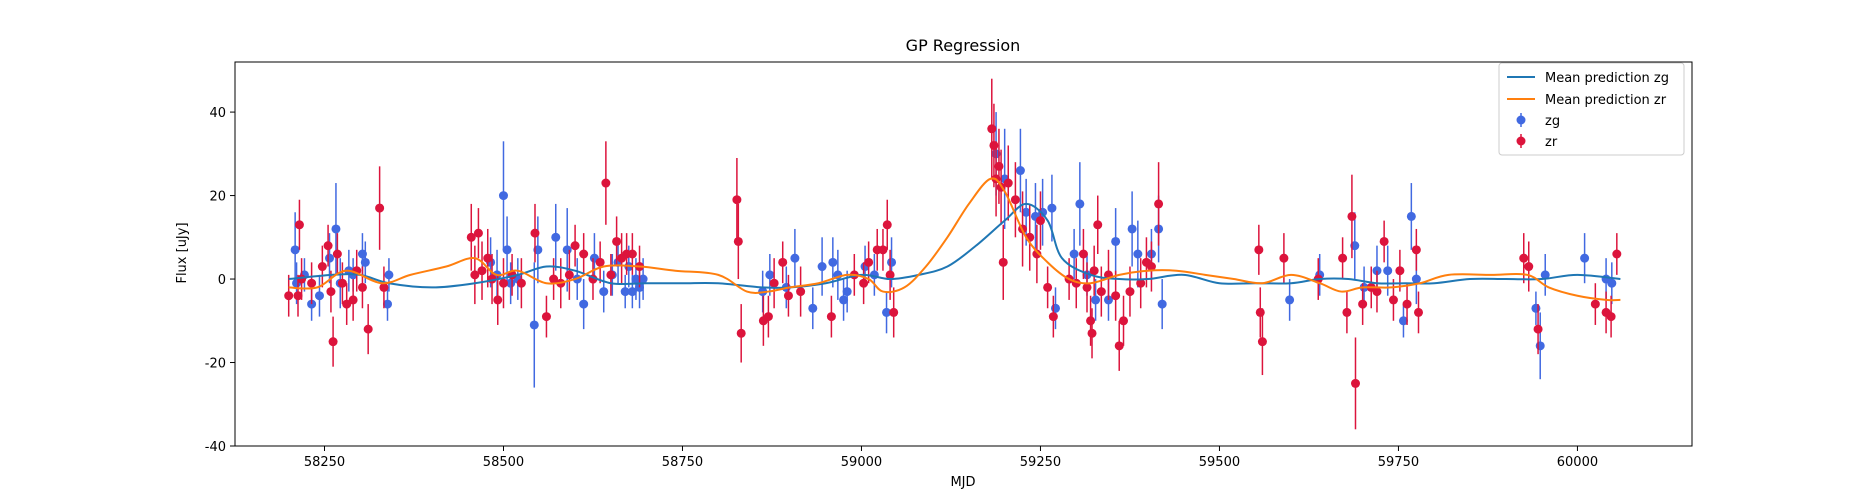 Image resolution: width=1875 pixels, height=500 pixels. What do you see at coordinates (324, 462) in the screenshot?
I see `x-tick-label: 58250` at bounding box center [324, 462].